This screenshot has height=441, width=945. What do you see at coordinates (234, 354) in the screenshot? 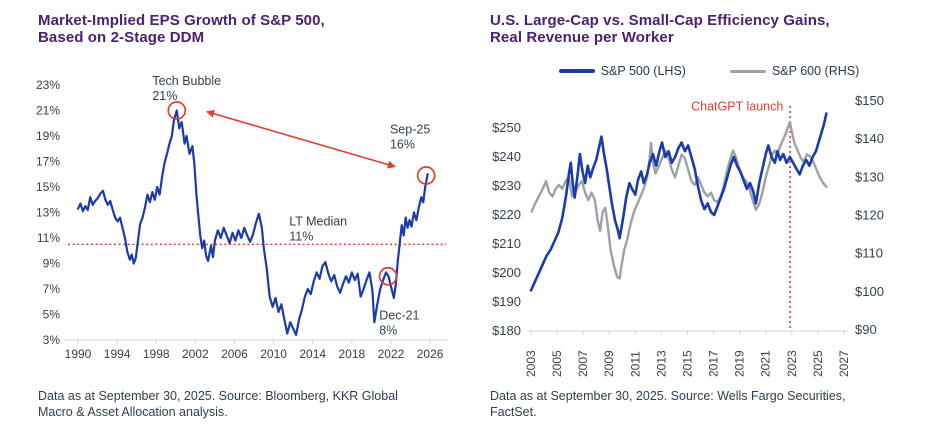
I see `left-x-tick-label: 2006` at bounding box center [234, 354].